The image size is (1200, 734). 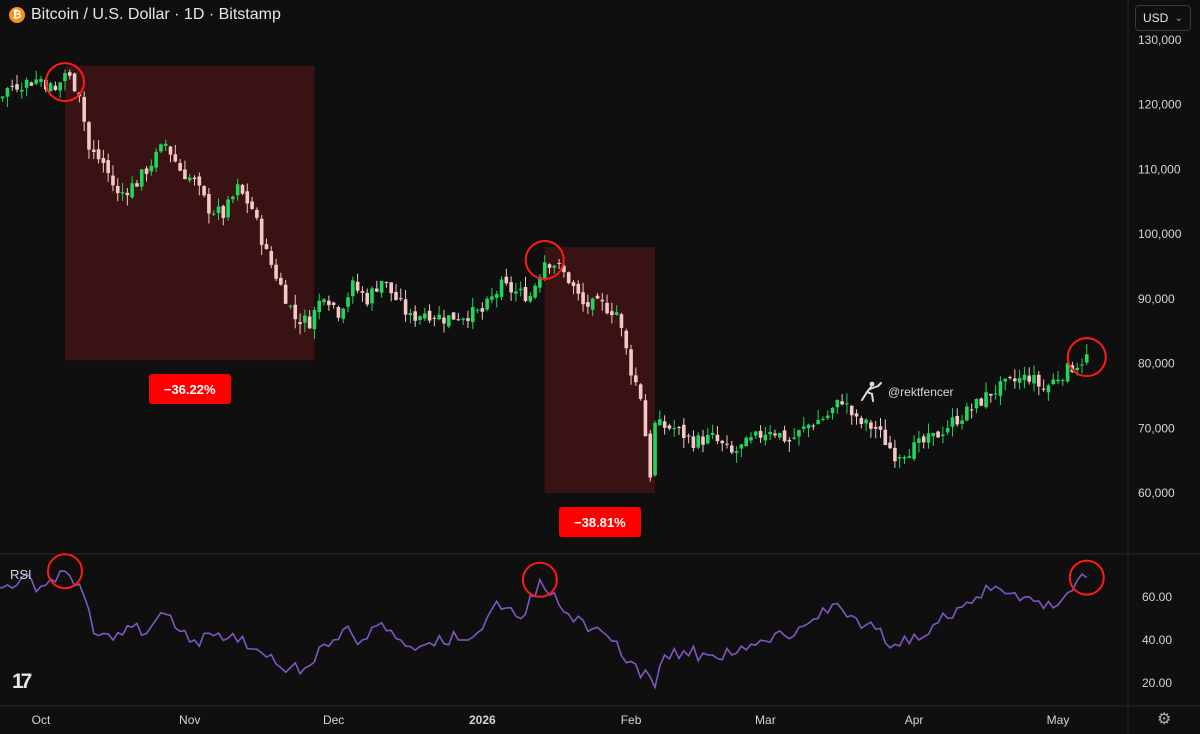 What do you see at coordinates (333, 720) in the screenshot?
I see `time-tick-label: Dec` at bounding box center [333, 720].